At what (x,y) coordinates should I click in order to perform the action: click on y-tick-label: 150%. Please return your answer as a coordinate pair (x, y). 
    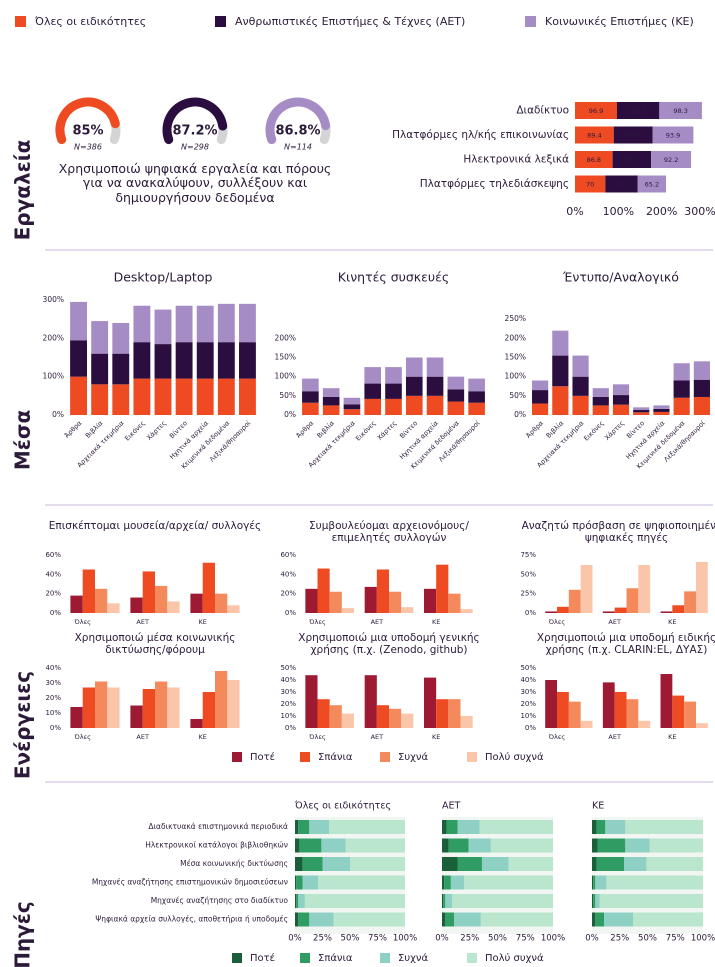
    Looking at the image, I should click on (515, 357).